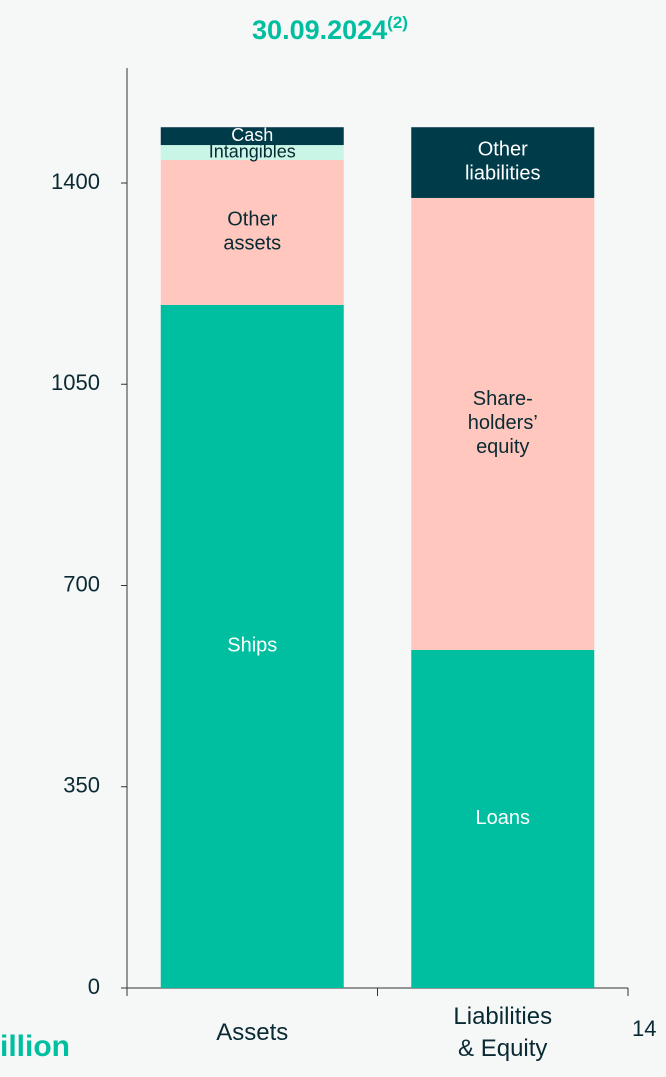 Image resolution: width=666 pixels, height=1077 pixels. I want to click on segment-label: Loans, so click(503, 818).